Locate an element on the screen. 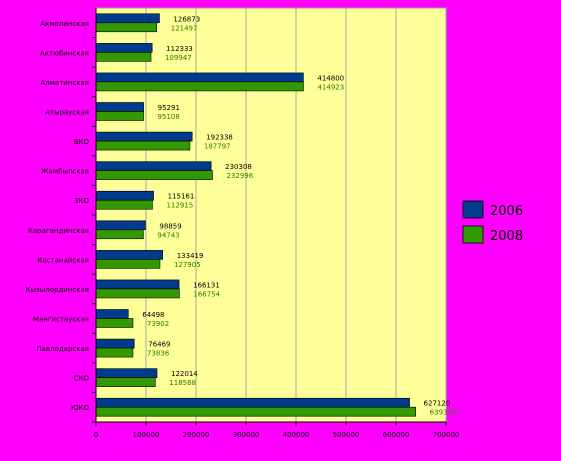 The width and height of the screenshot is (561, 461). category-label: Костанайская is located at coordinates (63, 260).